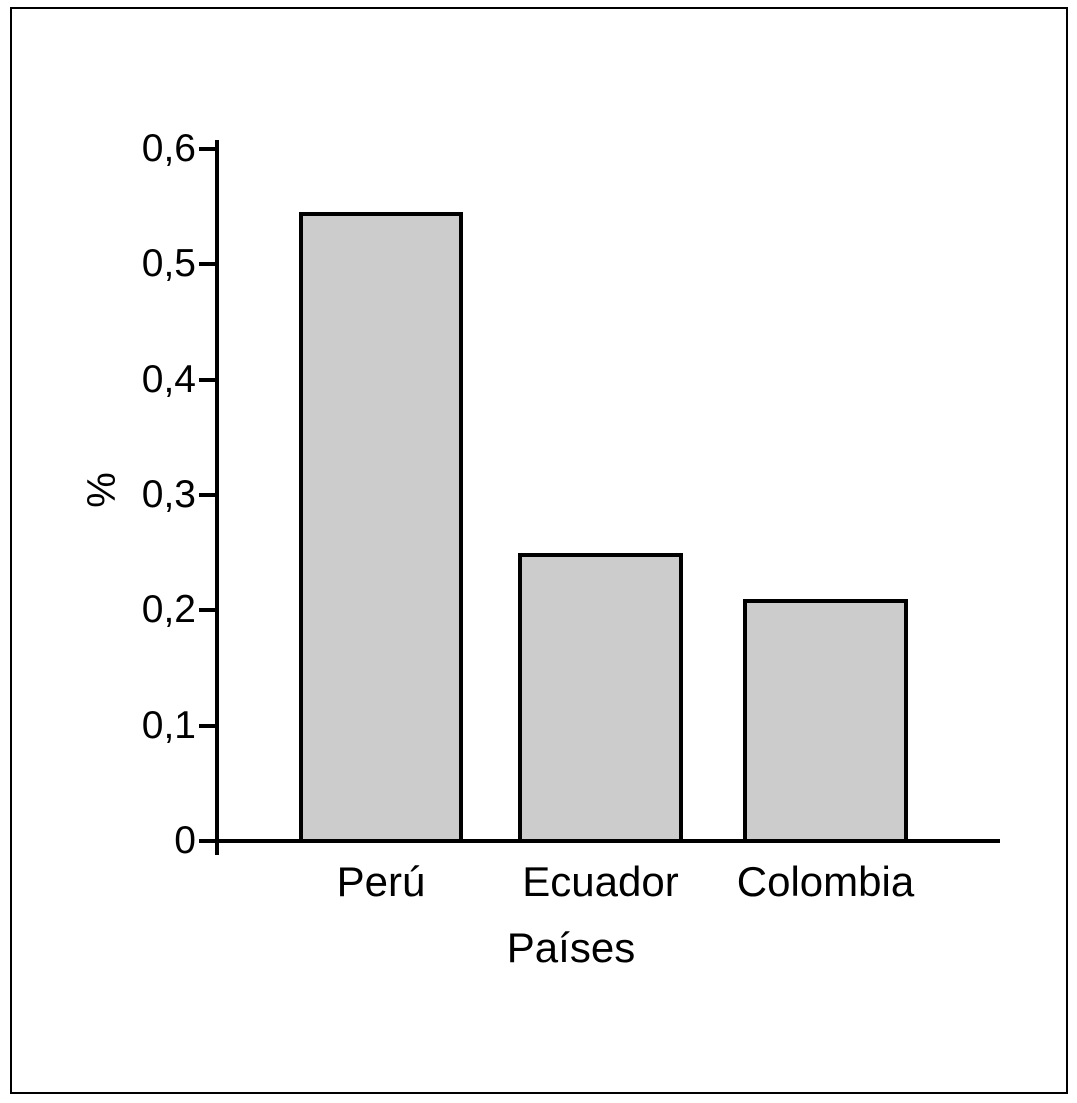 This screenshot has height=1103, width=1077. What do you see at coordinates (207, 264) in the screenshot?
I see `y-tick-mark-0,5` at bounding box center [207, 264].